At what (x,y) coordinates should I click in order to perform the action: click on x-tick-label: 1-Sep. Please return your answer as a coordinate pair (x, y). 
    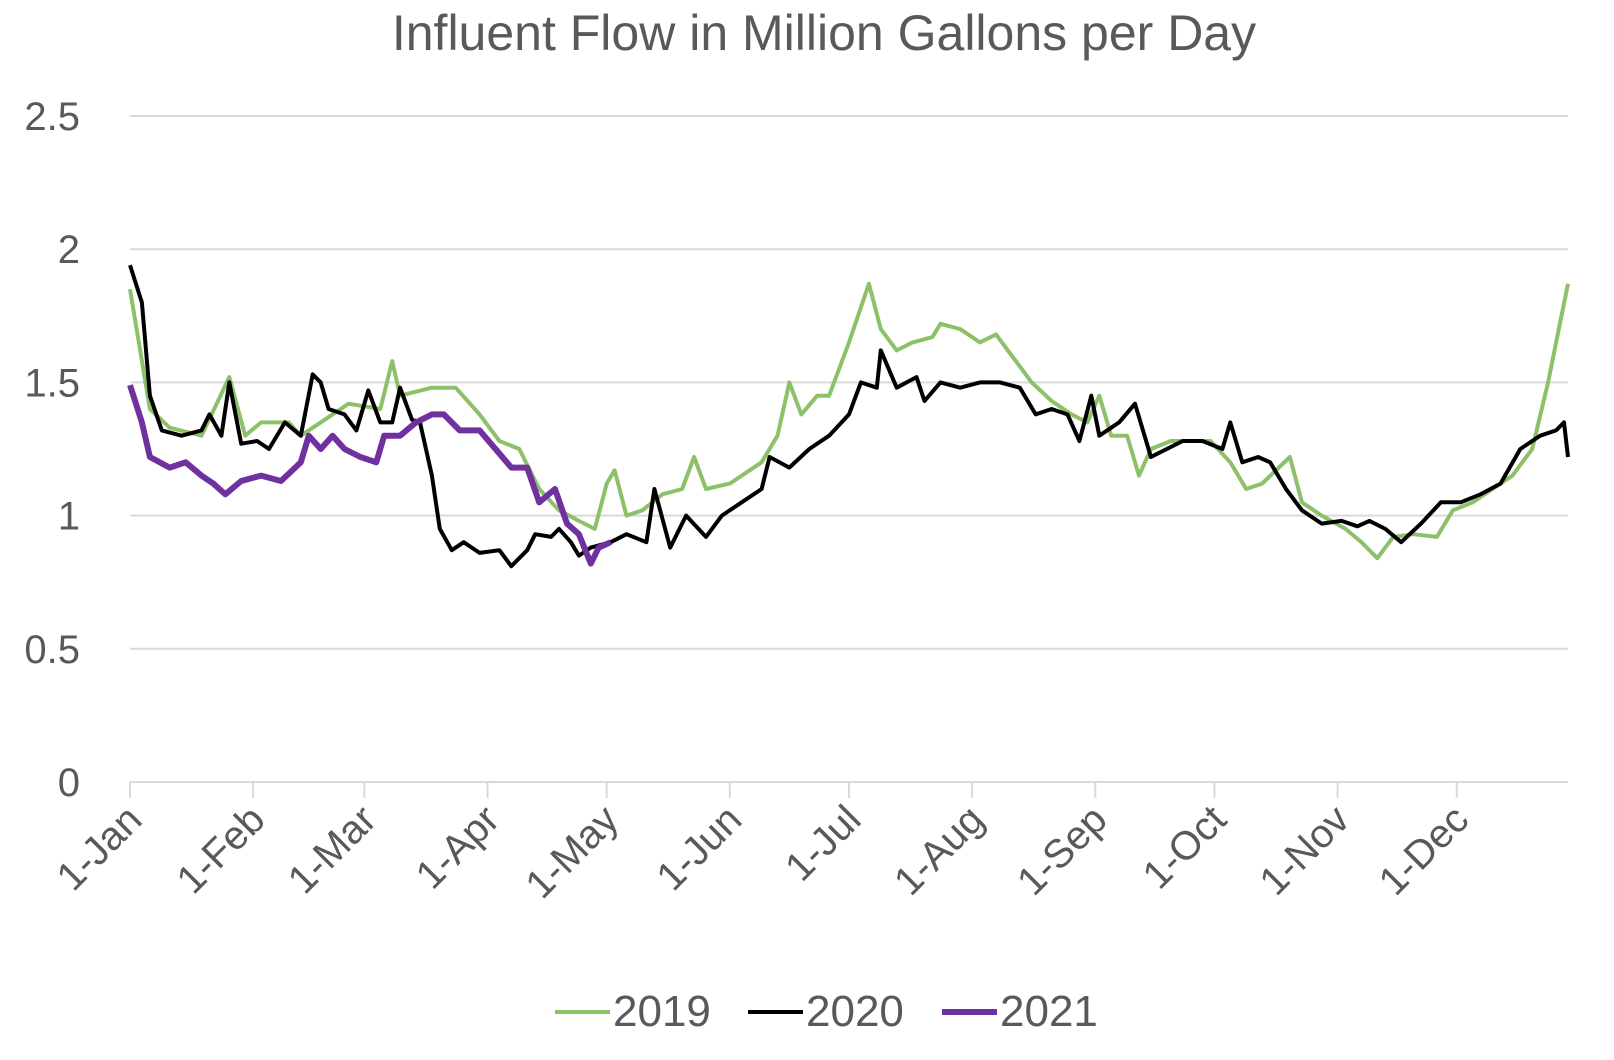
    Looking at the image, I should click on (1062, 850).